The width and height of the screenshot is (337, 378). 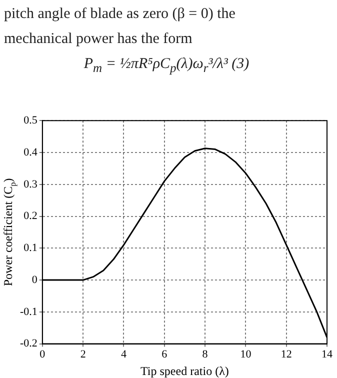 I want to click on x-axis-title: Tip speed ratio (λ), so click(x=184, y=371).